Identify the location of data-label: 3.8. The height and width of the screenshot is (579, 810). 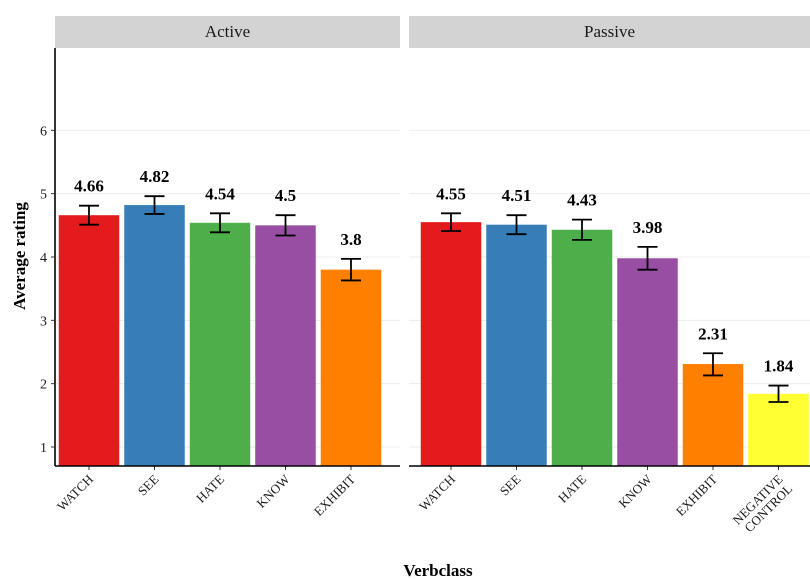
(350, 239).